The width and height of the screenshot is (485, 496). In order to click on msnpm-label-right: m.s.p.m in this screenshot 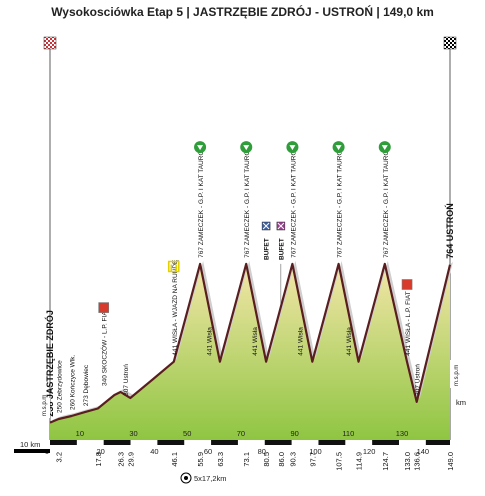, I will do `click(456, 374)`.